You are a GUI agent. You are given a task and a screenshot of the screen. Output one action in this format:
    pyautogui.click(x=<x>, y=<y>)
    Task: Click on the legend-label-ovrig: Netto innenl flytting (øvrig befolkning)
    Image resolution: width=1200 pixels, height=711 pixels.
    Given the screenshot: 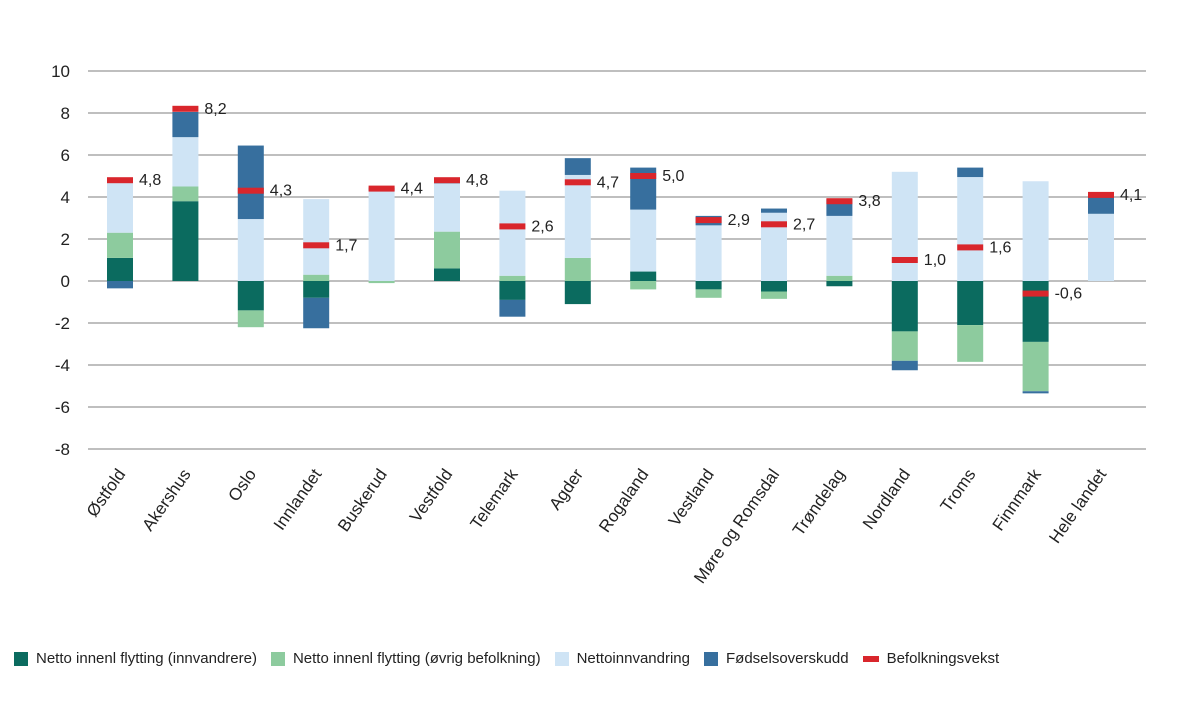 What is the action you would take?
    pyautogui.click(x=416, y=658)
    